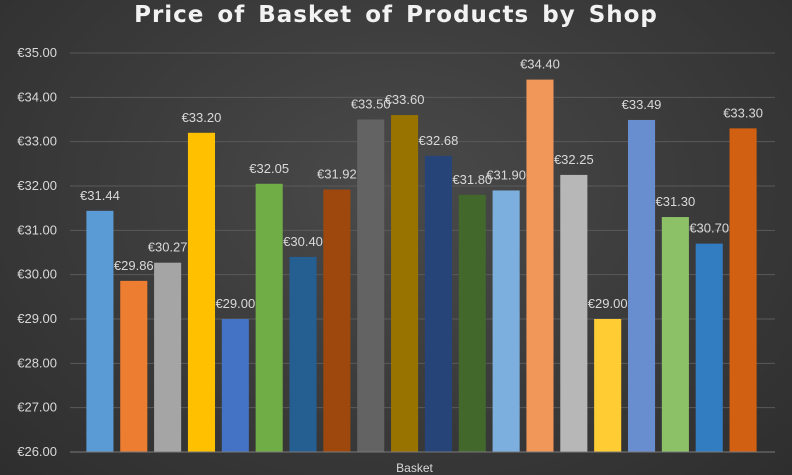 Image resolution: width=792 pixels, height=475 pixels. Describe the element at coordinates (37, 362) in the screenshot. I see `y-tick-label: €28.00` at that location.